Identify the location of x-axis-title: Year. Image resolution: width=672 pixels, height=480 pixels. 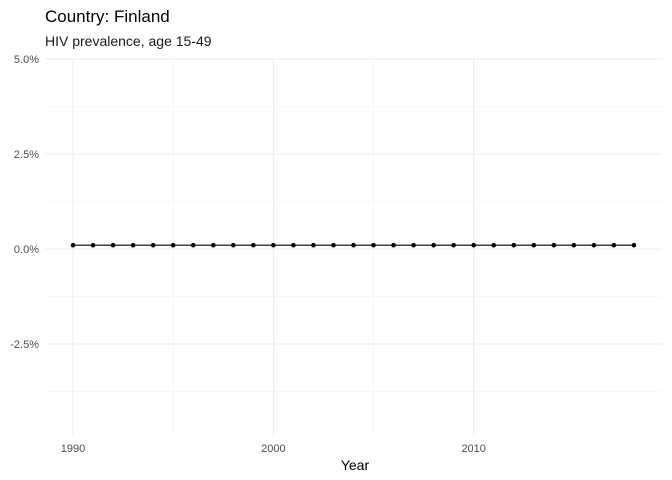
(355, 465).